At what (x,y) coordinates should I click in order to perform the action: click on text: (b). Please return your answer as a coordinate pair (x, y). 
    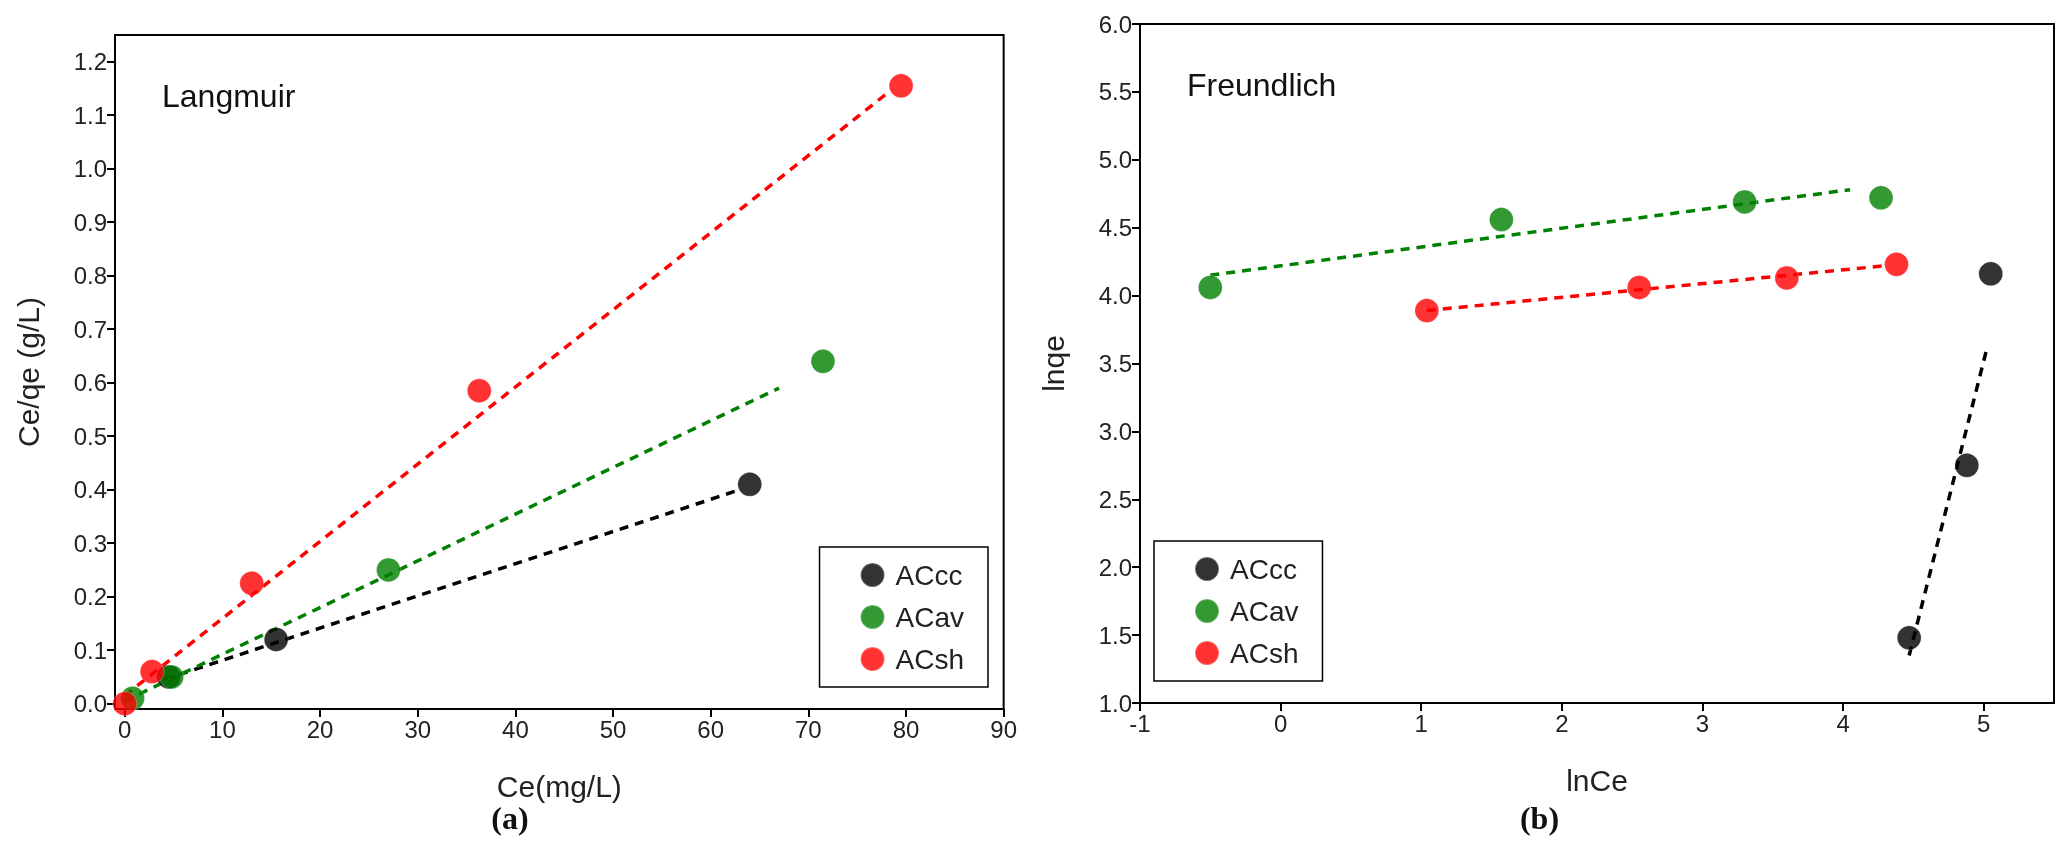
    Looking at the image, I should click on (1539, 818).